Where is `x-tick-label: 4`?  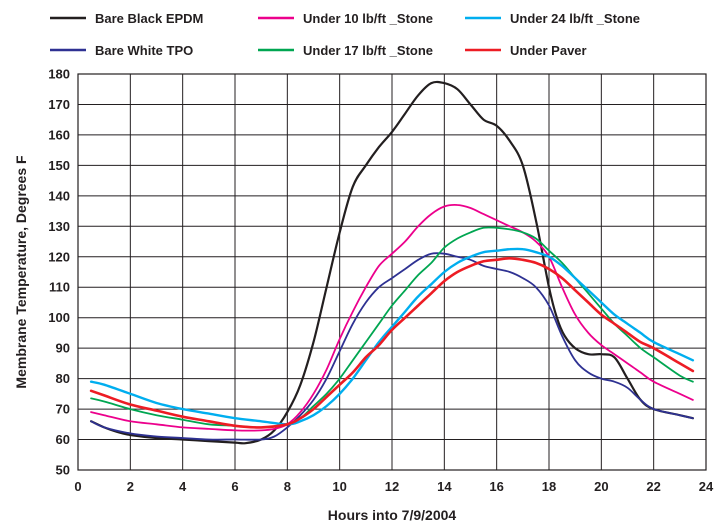 x-tick-label: 4 is located at coordinates (183, 486).